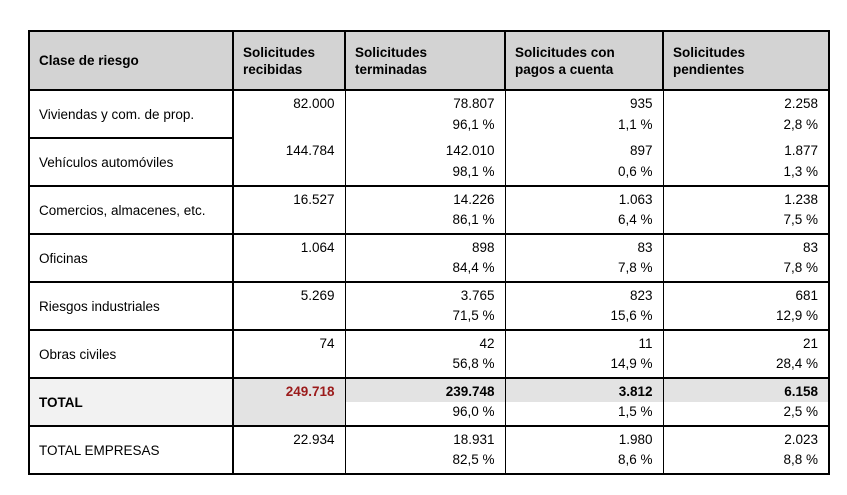 Image resolution: width=847 pixels, height=495 pixels. What do you see at coordinates (289, 60) in the screenshot?
I see `header-solicitudes-recibidas: Solicitudes recibidas` at bounding box center [289, 60].